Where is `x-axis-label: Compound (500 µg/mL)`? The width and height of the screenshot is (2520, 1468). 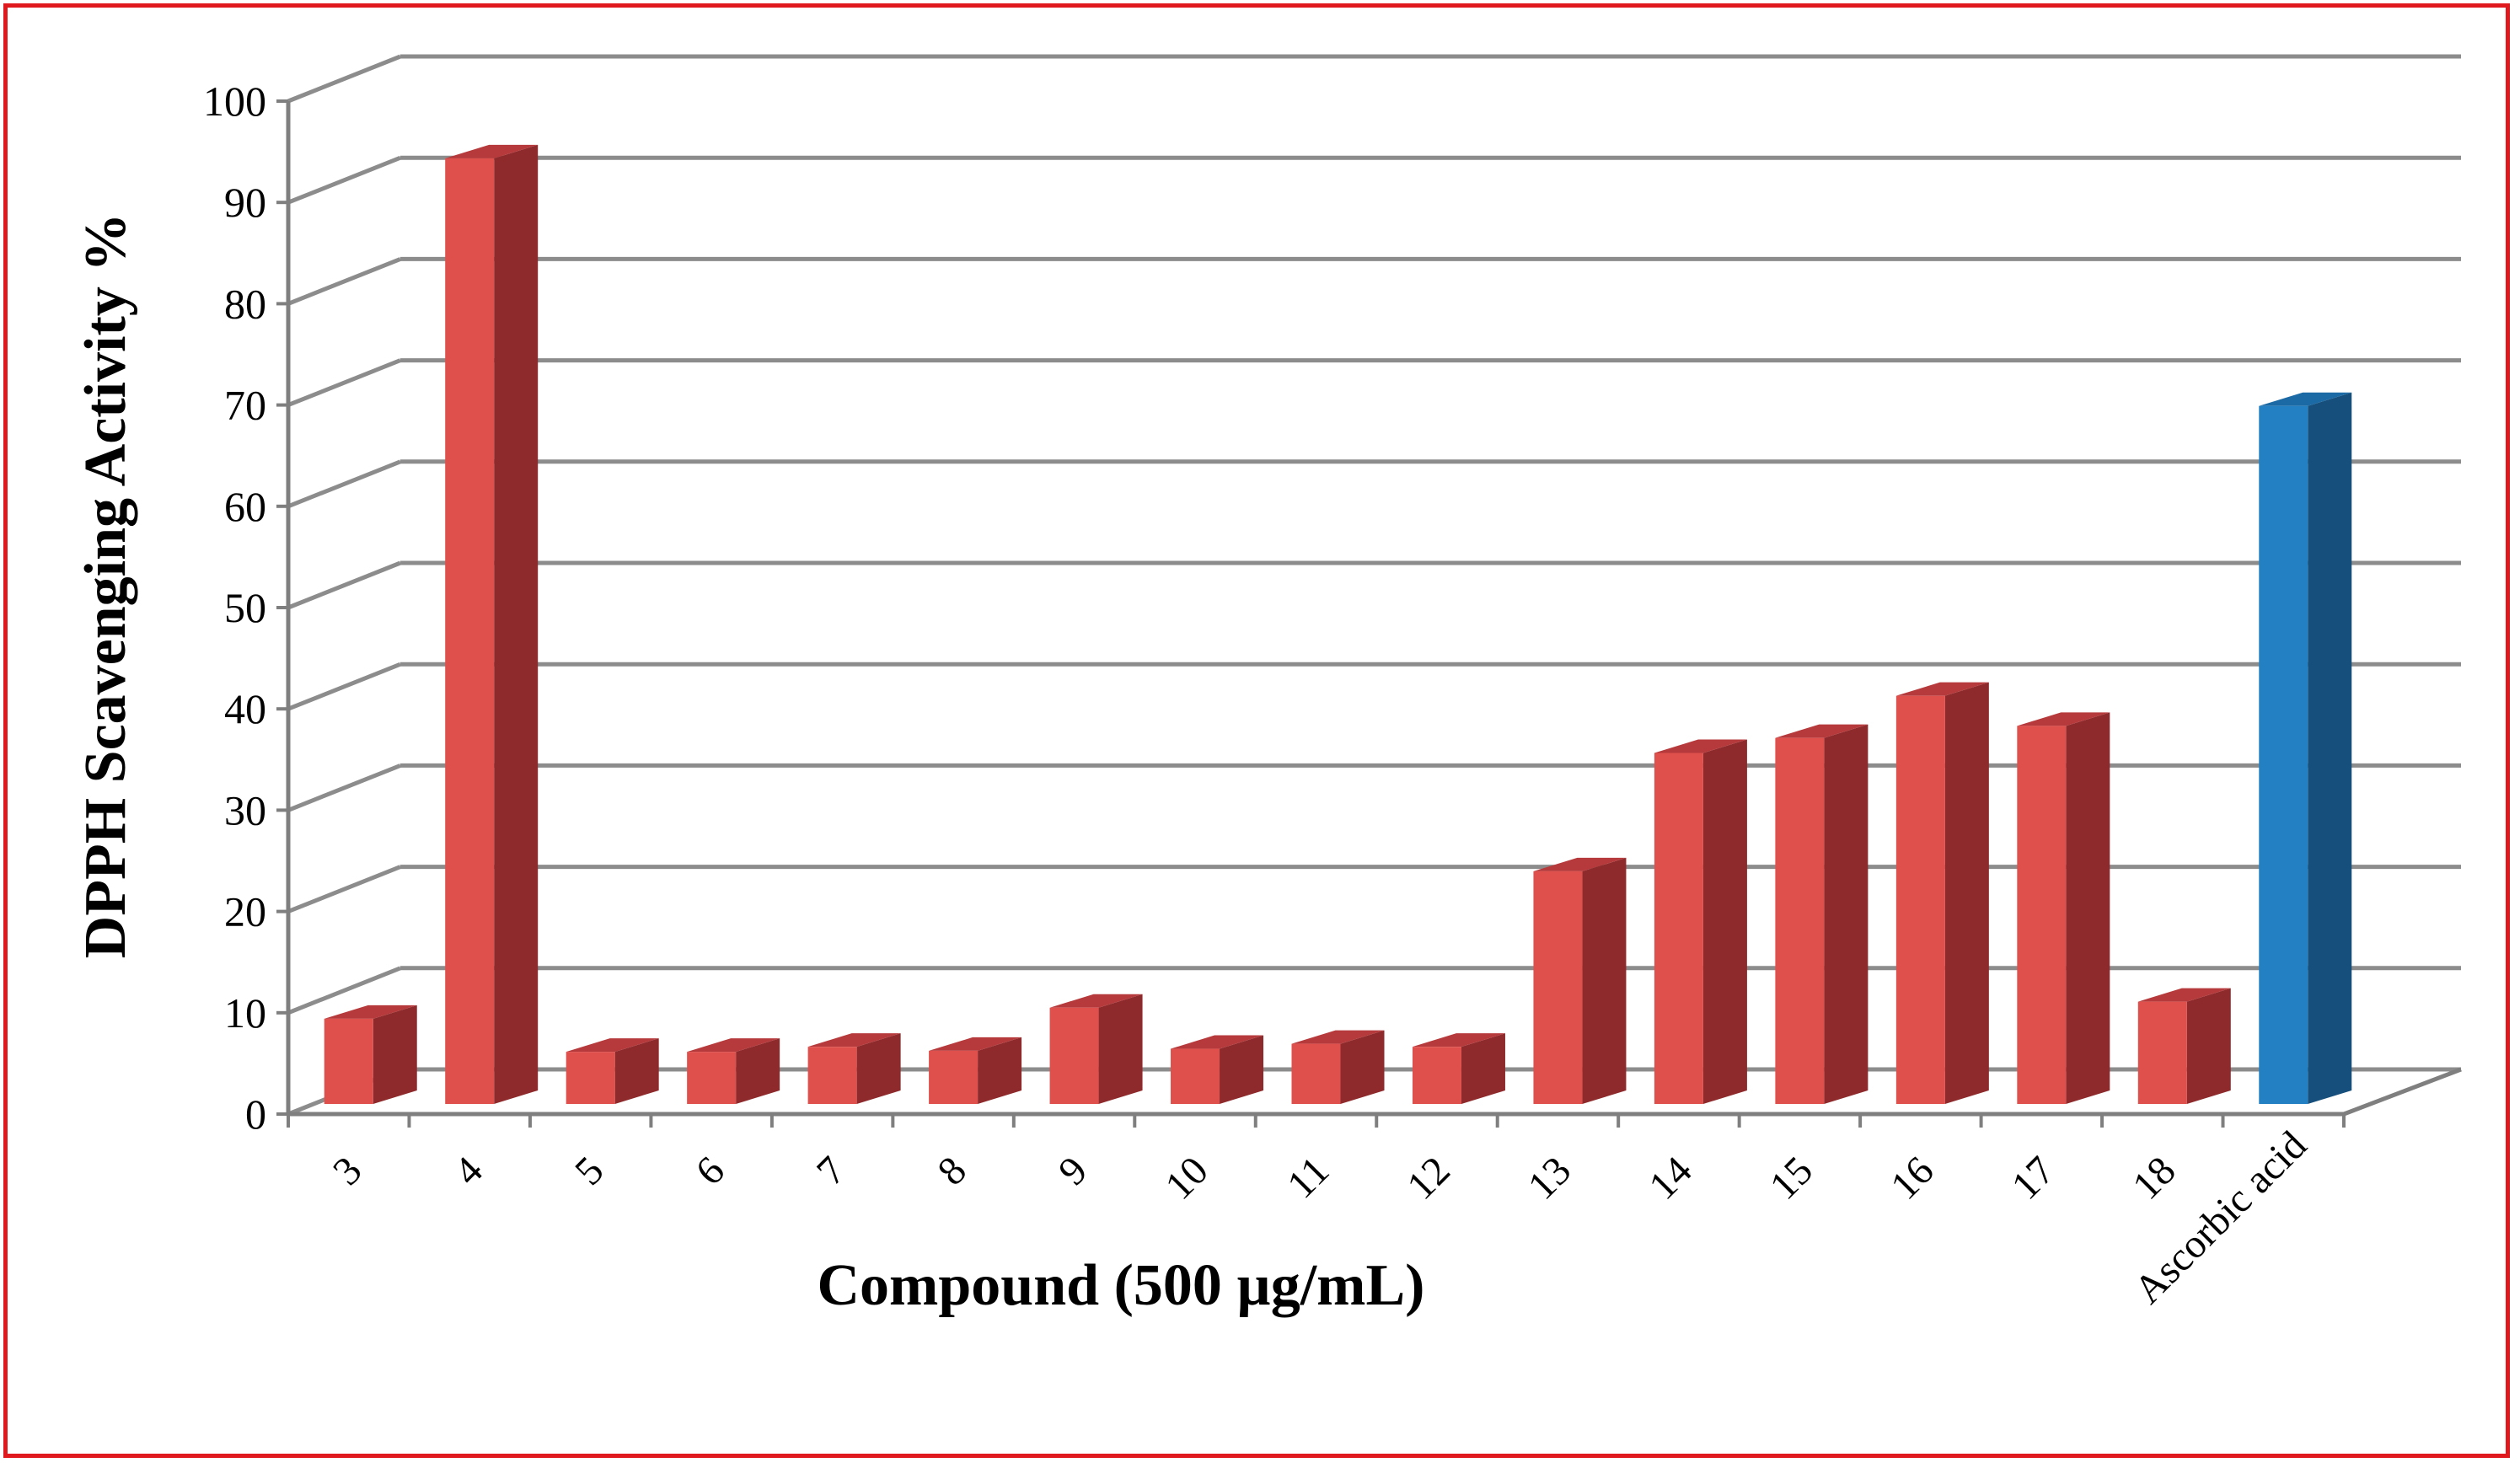 x-axis-label: Compound (500 µg/mL) is located at coordinates (1121, 1285).